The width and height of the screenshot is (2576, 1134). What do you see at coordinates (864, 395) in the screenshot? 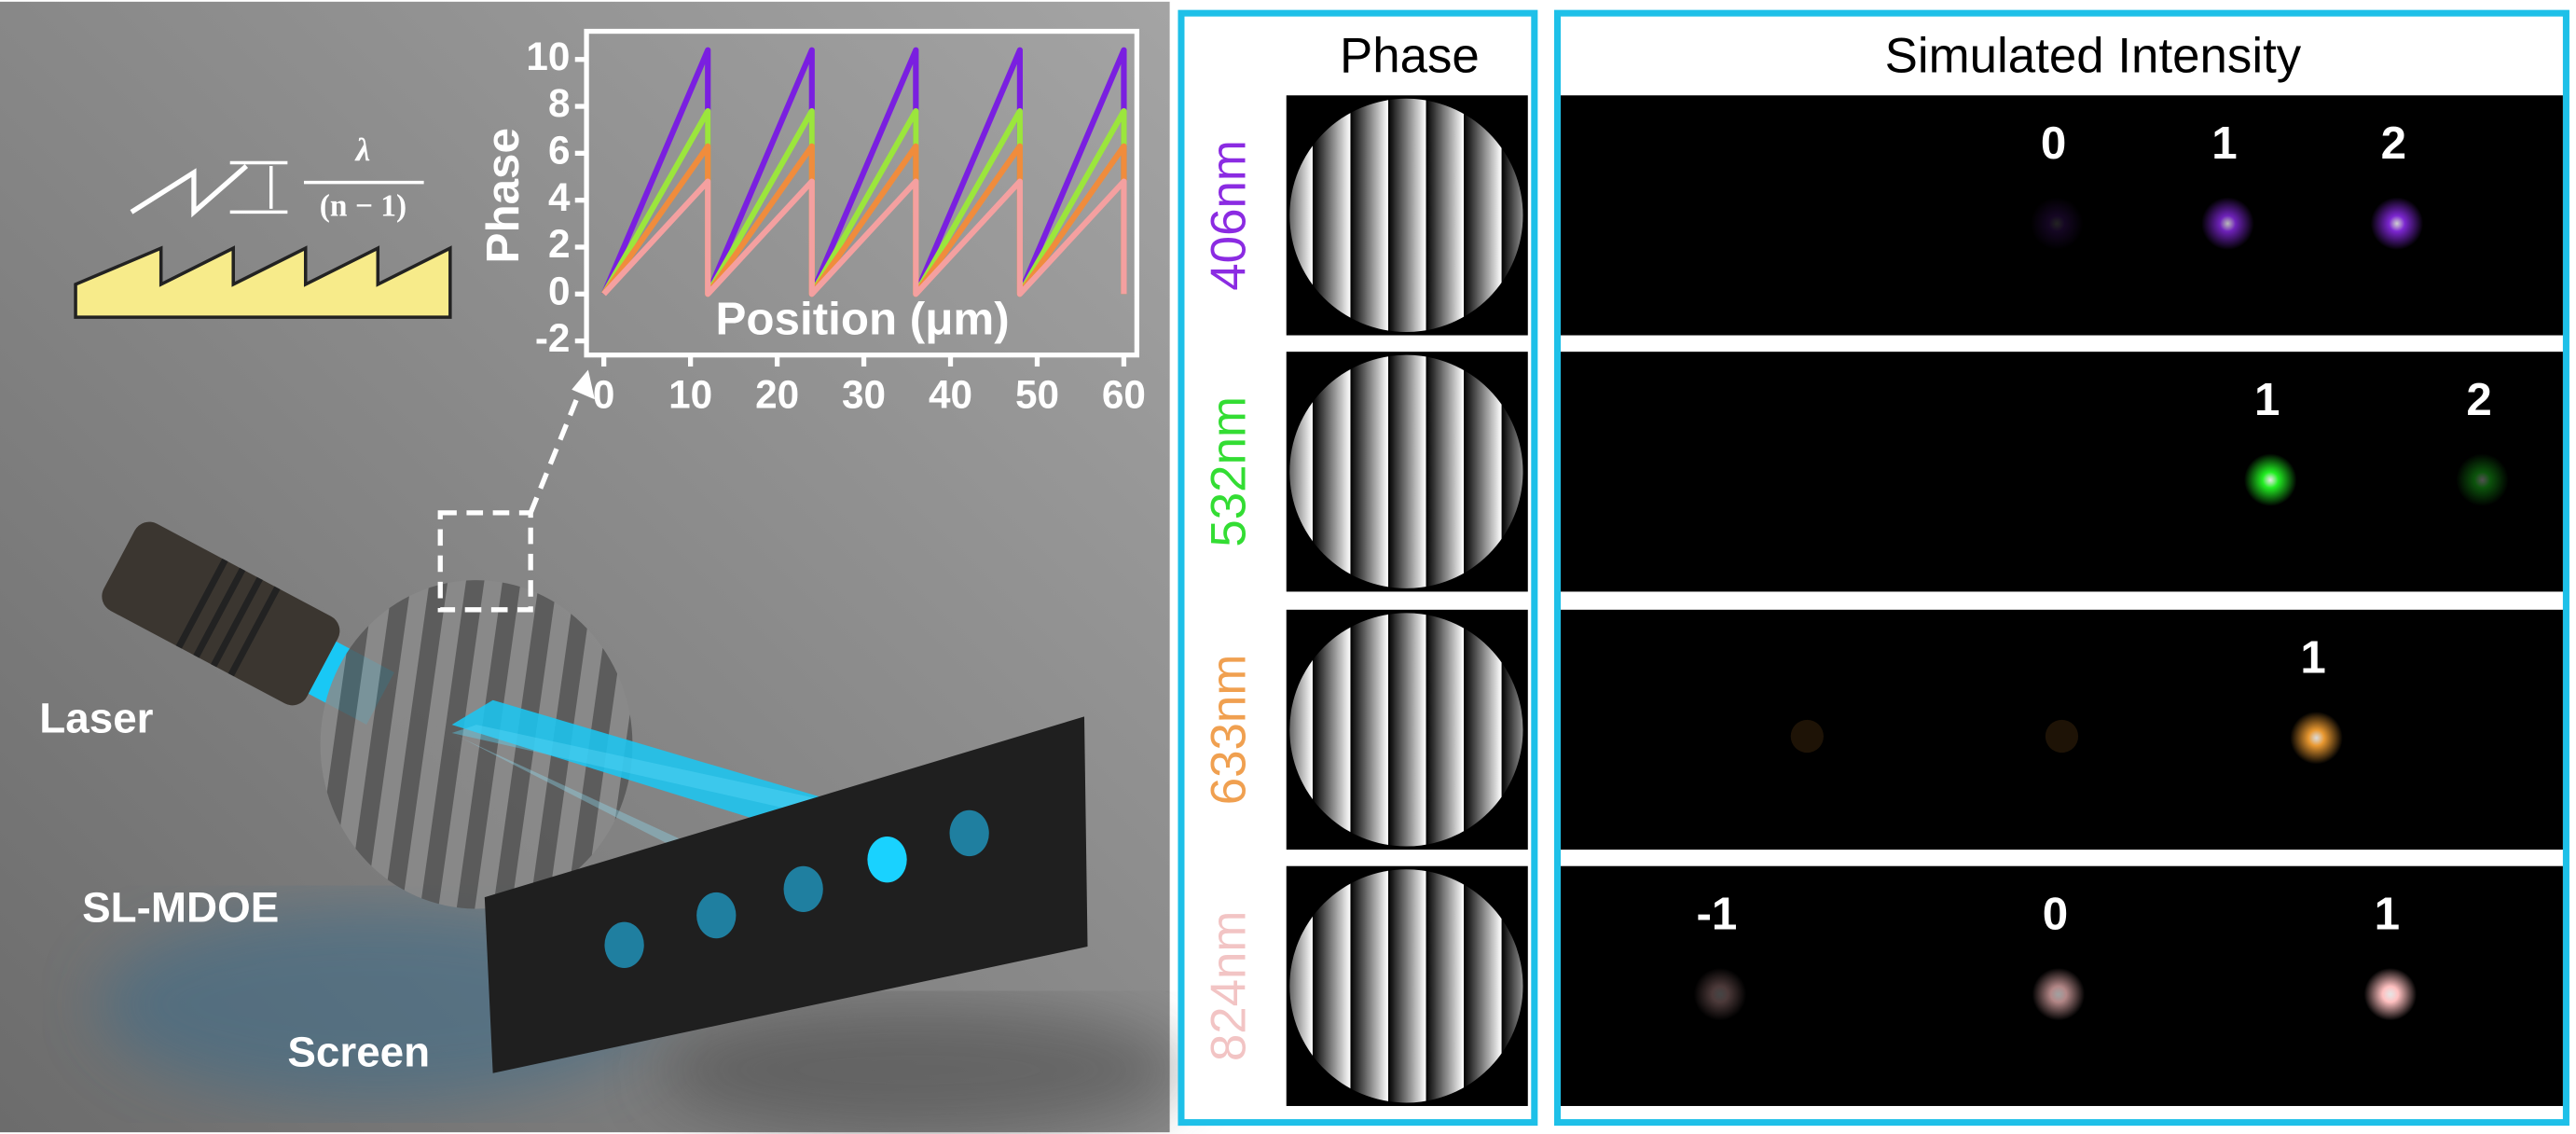
I see `x-tick-label: 30` at bounding box center [864, 395].